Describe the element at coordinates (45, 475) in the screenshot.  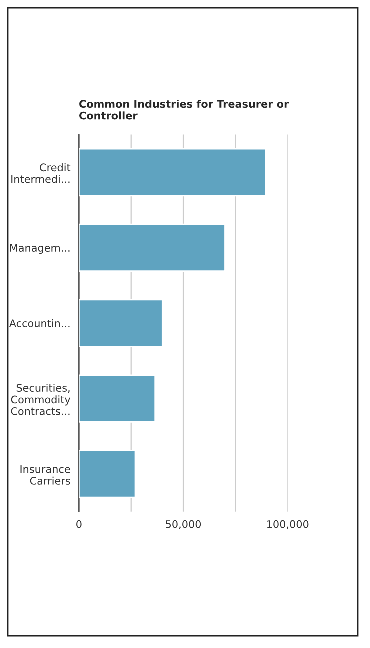
I see `y-tick-label: Insurance Carriers` at that location.